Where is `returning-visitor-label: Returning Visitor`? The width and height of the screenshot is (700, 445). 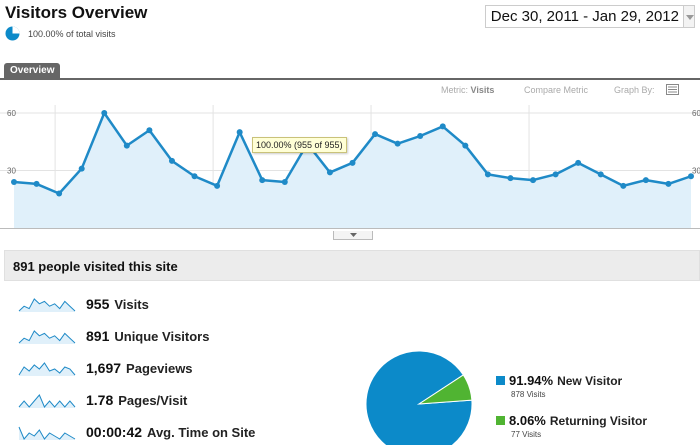
returning-visitor-label: Returning Visitor is located at coordinates (598, 420).